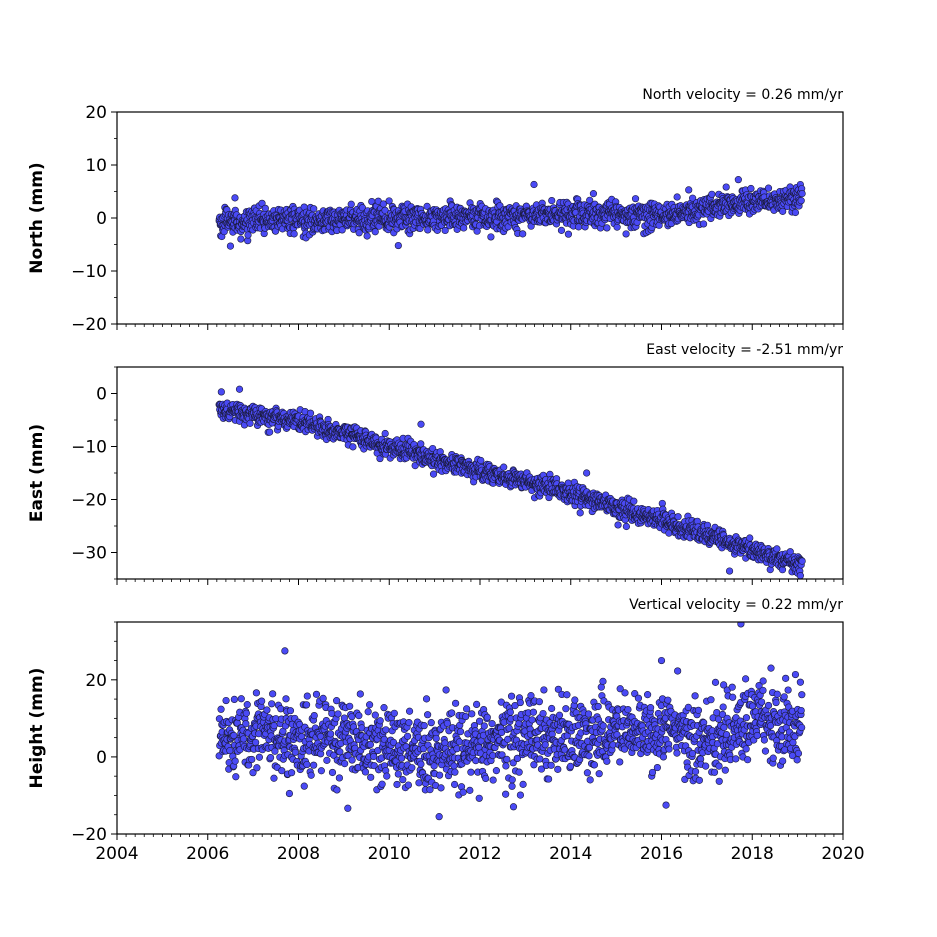  Describe the element at coordinates (101, 758) in the screenshot. I see `y-tick-label: 0` at that location.